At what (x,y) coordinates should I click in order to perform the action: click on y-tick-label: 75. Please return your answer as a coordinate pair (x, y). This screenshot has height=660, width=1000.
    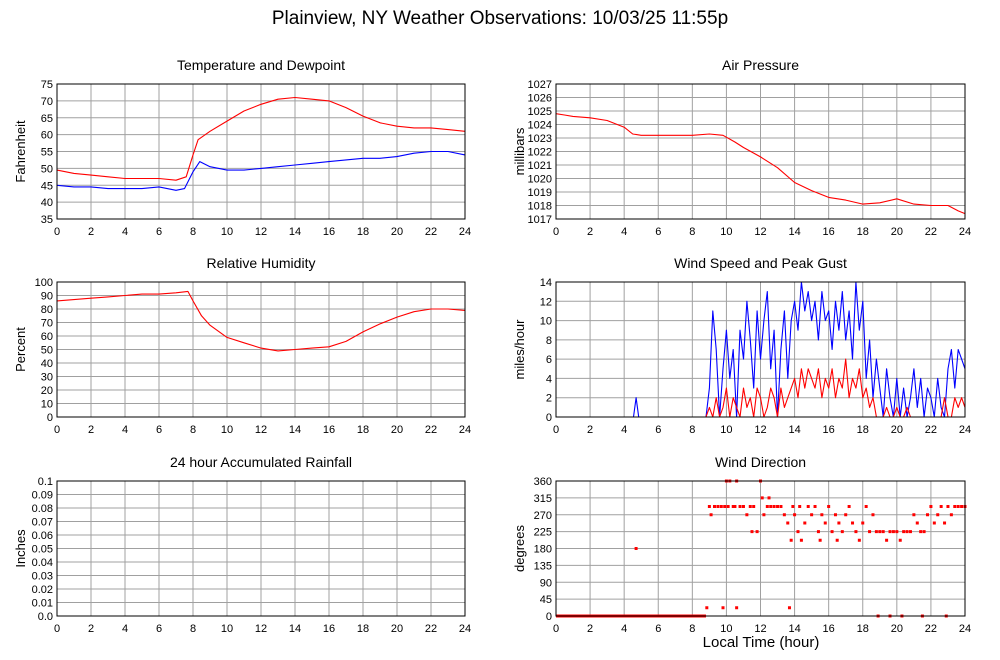
    Looking at the image, I should click on (47, 85).